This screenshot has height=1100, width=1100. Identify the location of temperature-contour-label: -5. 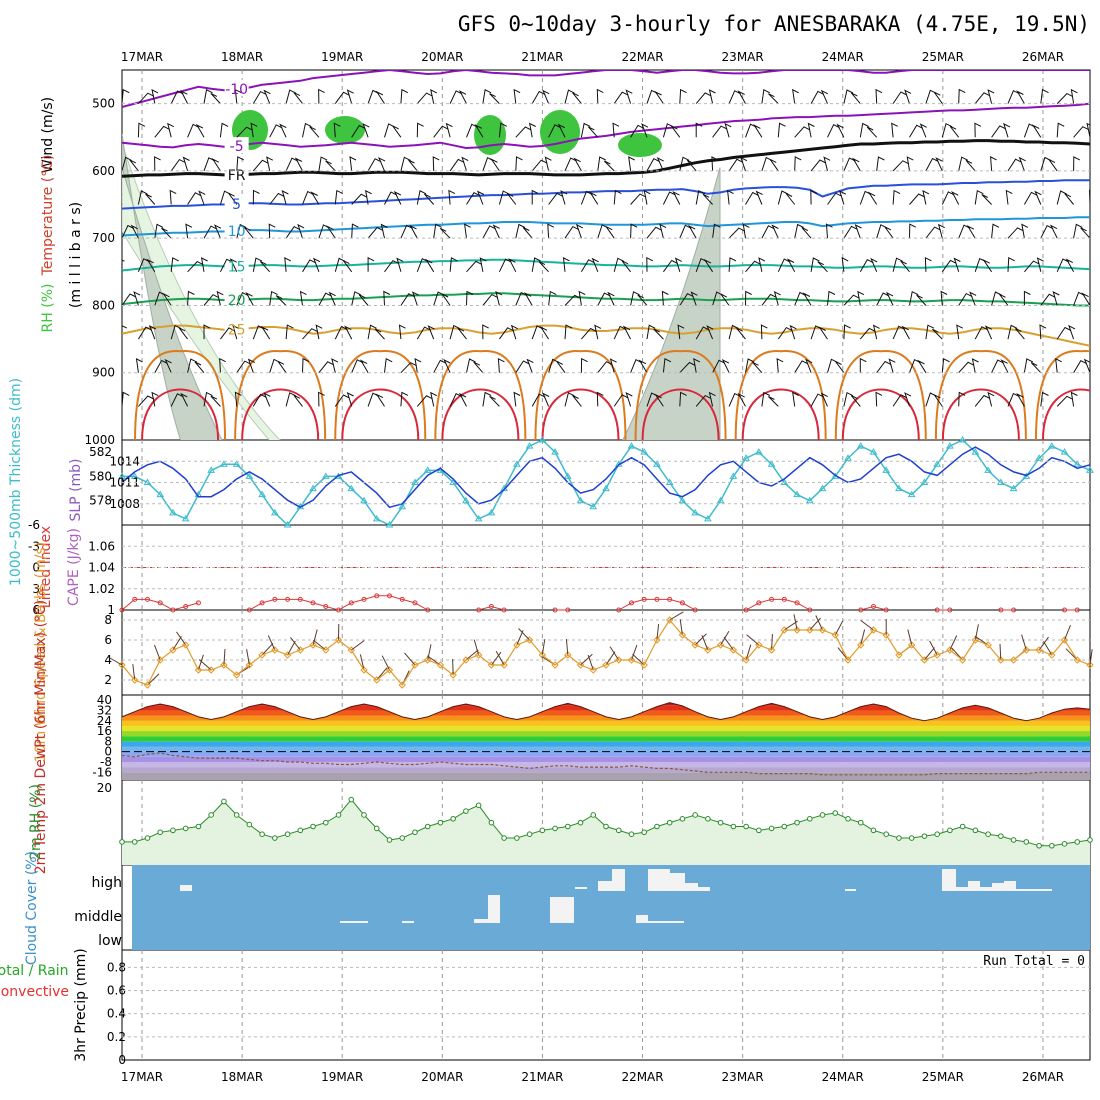
(237, 147).